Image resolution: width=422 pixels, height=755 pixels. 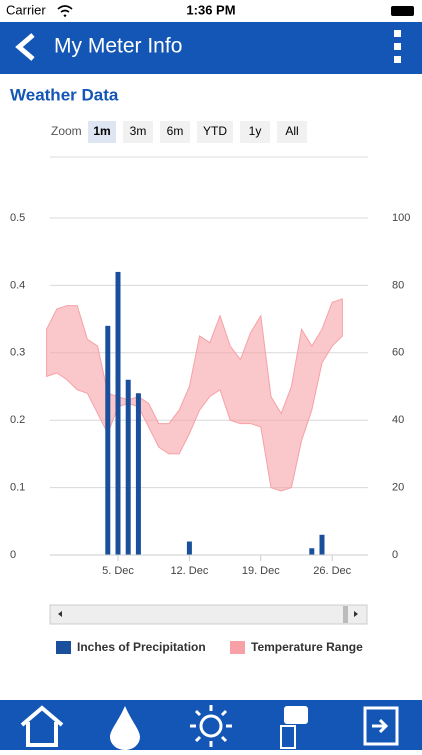 I want to click on y2-tick-label: 60, so click(x=398, y=353).